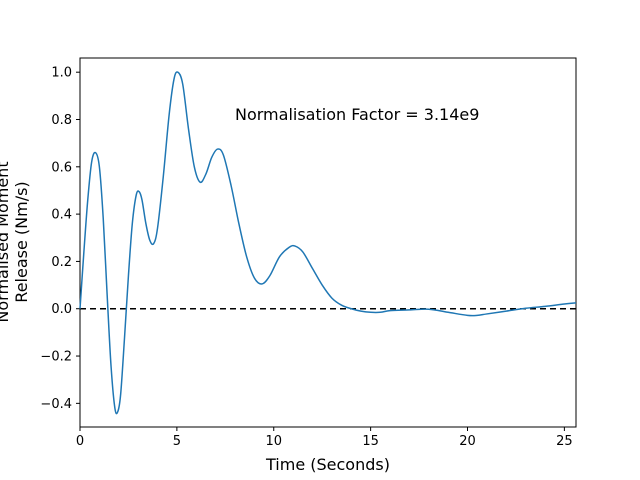 This screenshot has width=640, height=480. What do you see at coordinates (467, 441) in the screenshot?
I see `x-tick-label: 20` at bounding box center [467, 441].